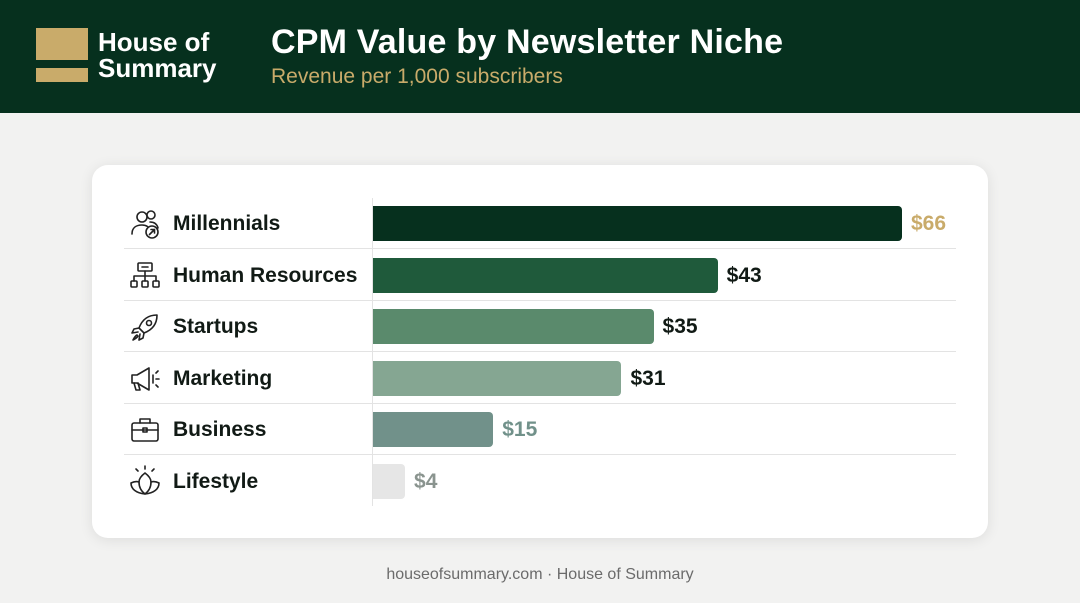 The image size is (1080, 603). What do you see at coordinates (540, 429) in the screenshot?
I see `chart-row: Business $15` at bounding box center [540, 429].